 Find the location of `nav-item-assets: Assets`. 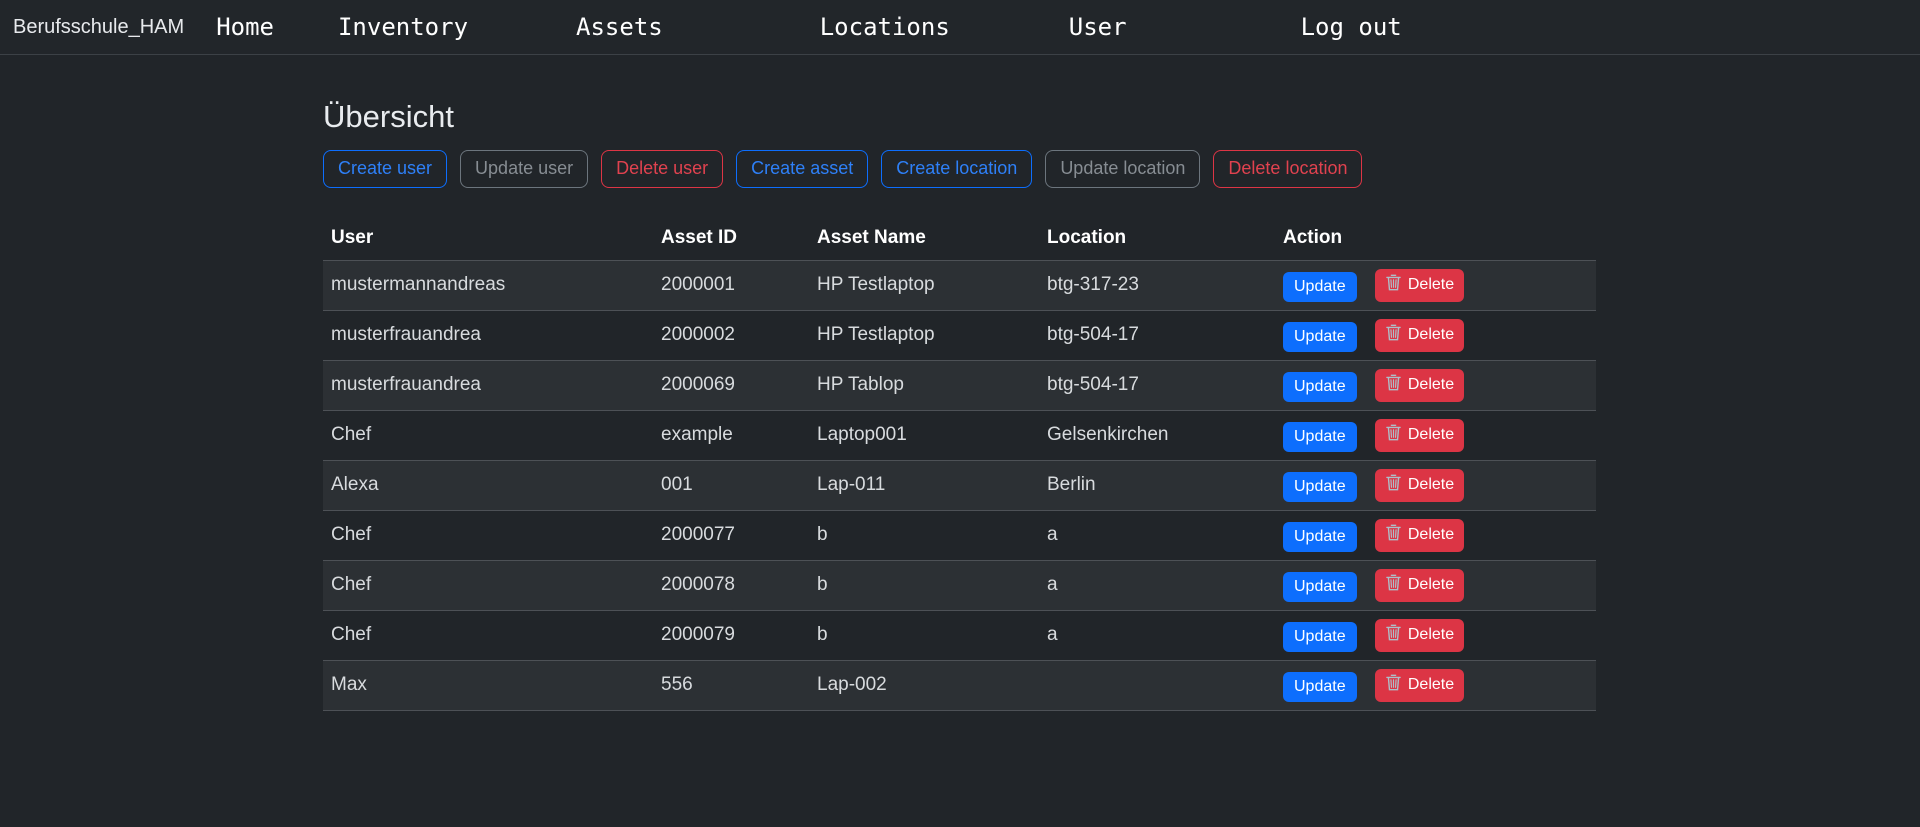

nav-item-assets: Assets is located at coordinates (619, 27).